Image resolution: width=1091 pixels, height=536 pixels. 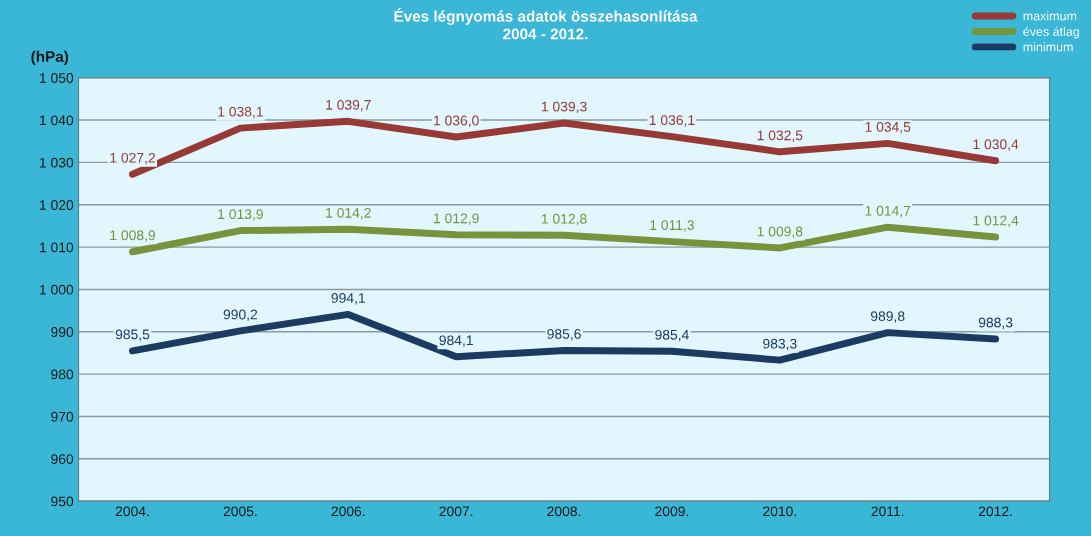 I want to click on data-label: 988,3, so click(x=995, y=323).